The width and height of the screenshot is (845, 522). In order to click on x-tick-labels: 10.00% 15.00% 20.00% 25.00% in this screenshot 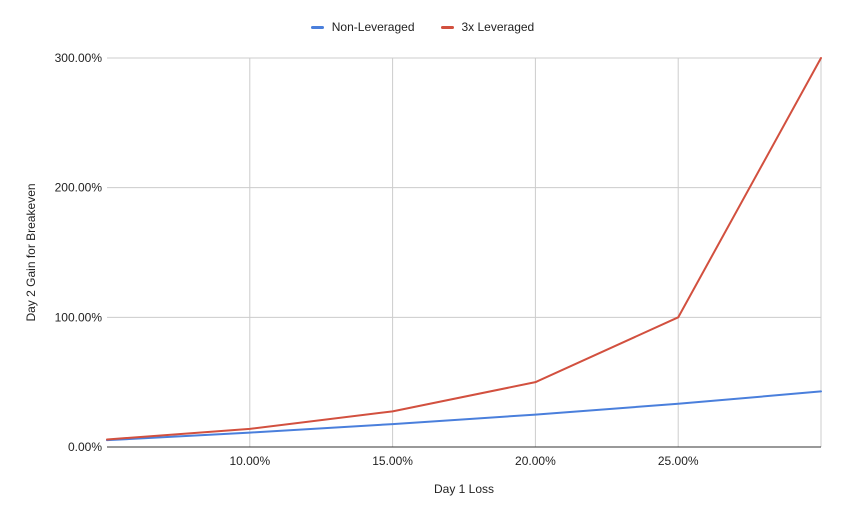, I will do `click(463, 461)`.